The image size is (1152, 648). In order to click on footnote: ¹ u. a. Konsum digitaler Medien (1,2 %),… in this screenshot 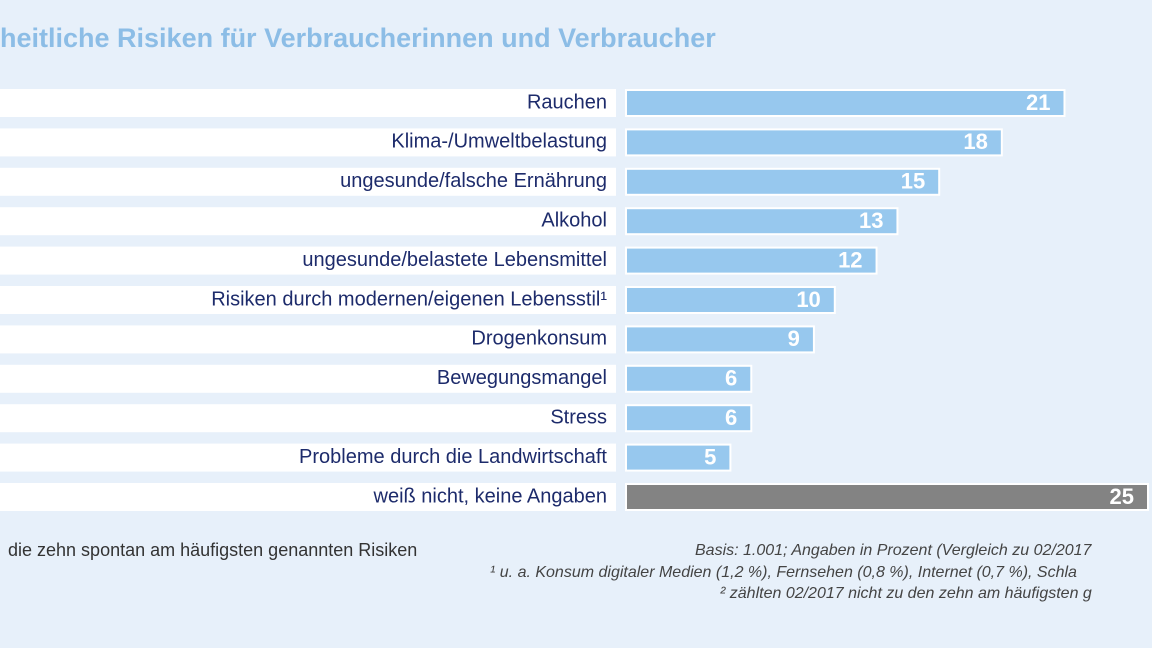, I will do `click(783, 572)`.